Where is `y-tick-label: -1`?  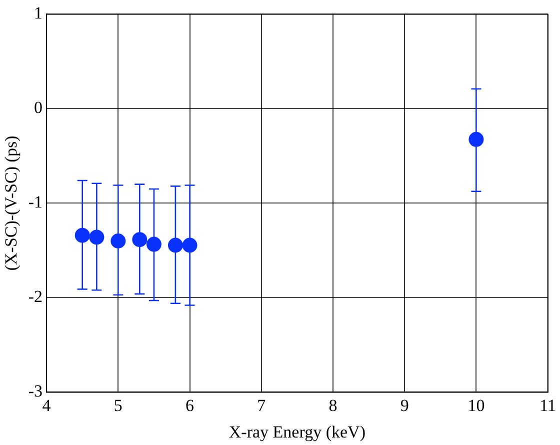 y-tick-label: -1 is located at coordinates (35, 202).